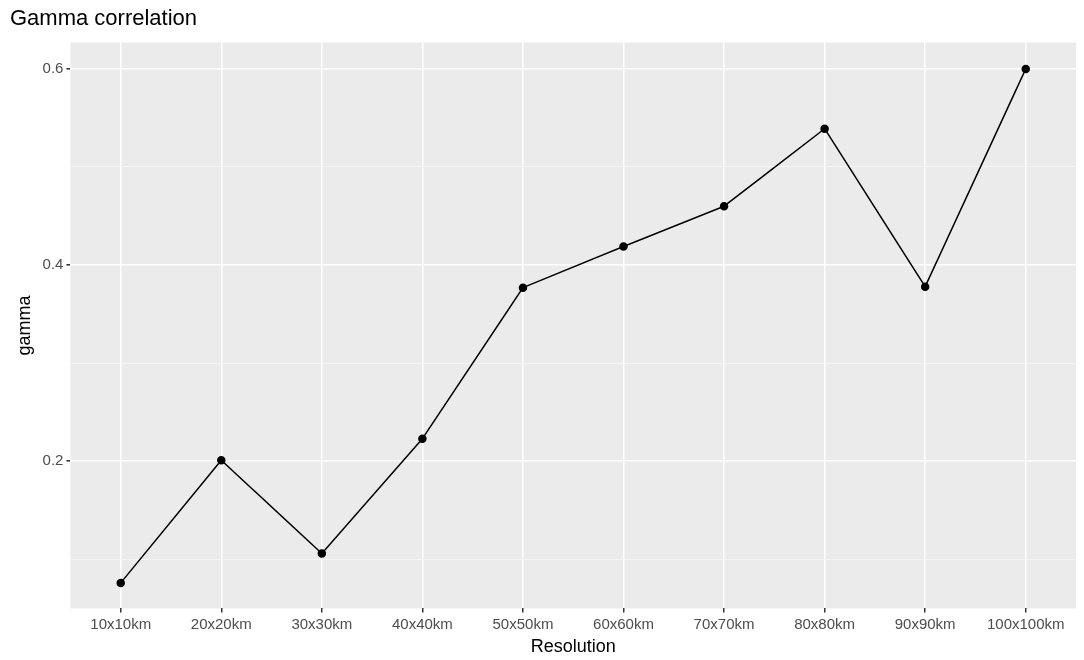 The height and width of the screenshot is (660, 1084). What do you see at coordinates (104, 18) in the screenshot?
I see `chart-title: Gamma correlation` at bounding box center [104, 18].